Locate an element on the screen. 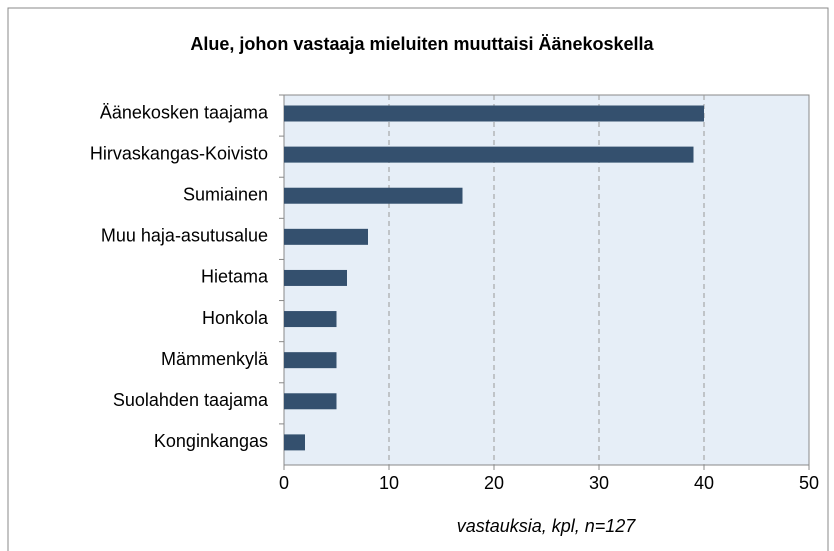 The image size is (834, 551). x-tick-label: 0 is located at coordinates (284, 483).